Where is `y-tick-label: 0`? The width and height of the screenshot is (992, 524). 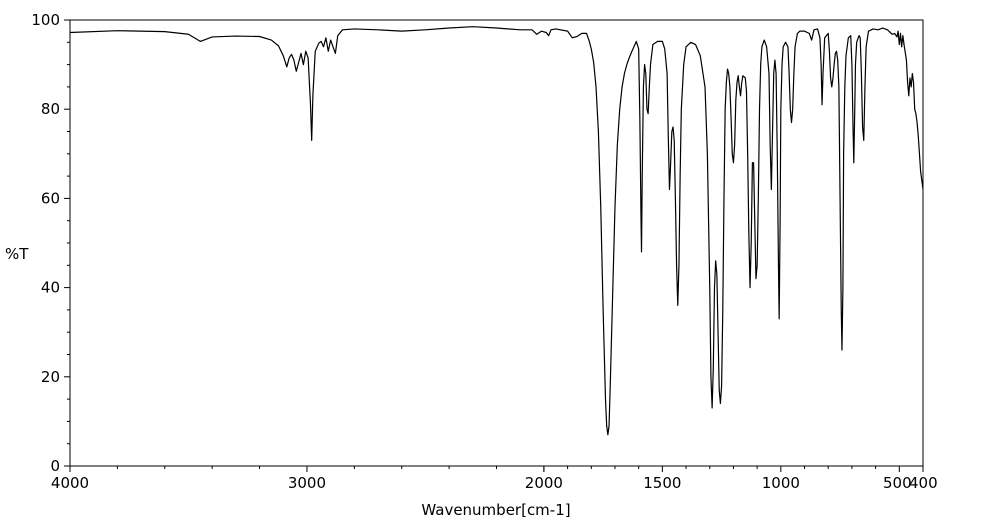 y-tick-label: 0 is located at coordinates (55, 466).